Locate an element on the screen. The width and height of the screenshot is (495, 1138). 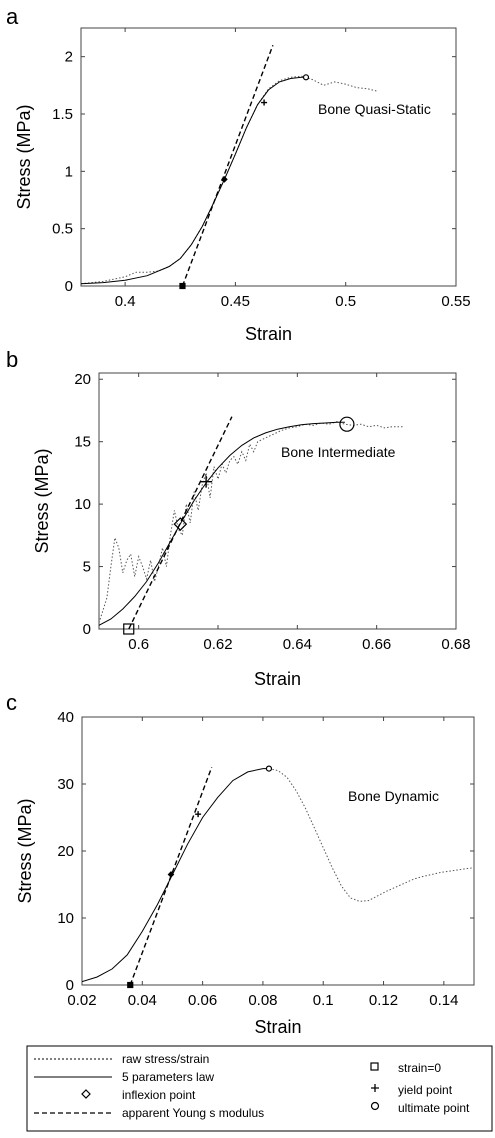
x-tick-label: 0.68 is located at coordinates (455, 644).